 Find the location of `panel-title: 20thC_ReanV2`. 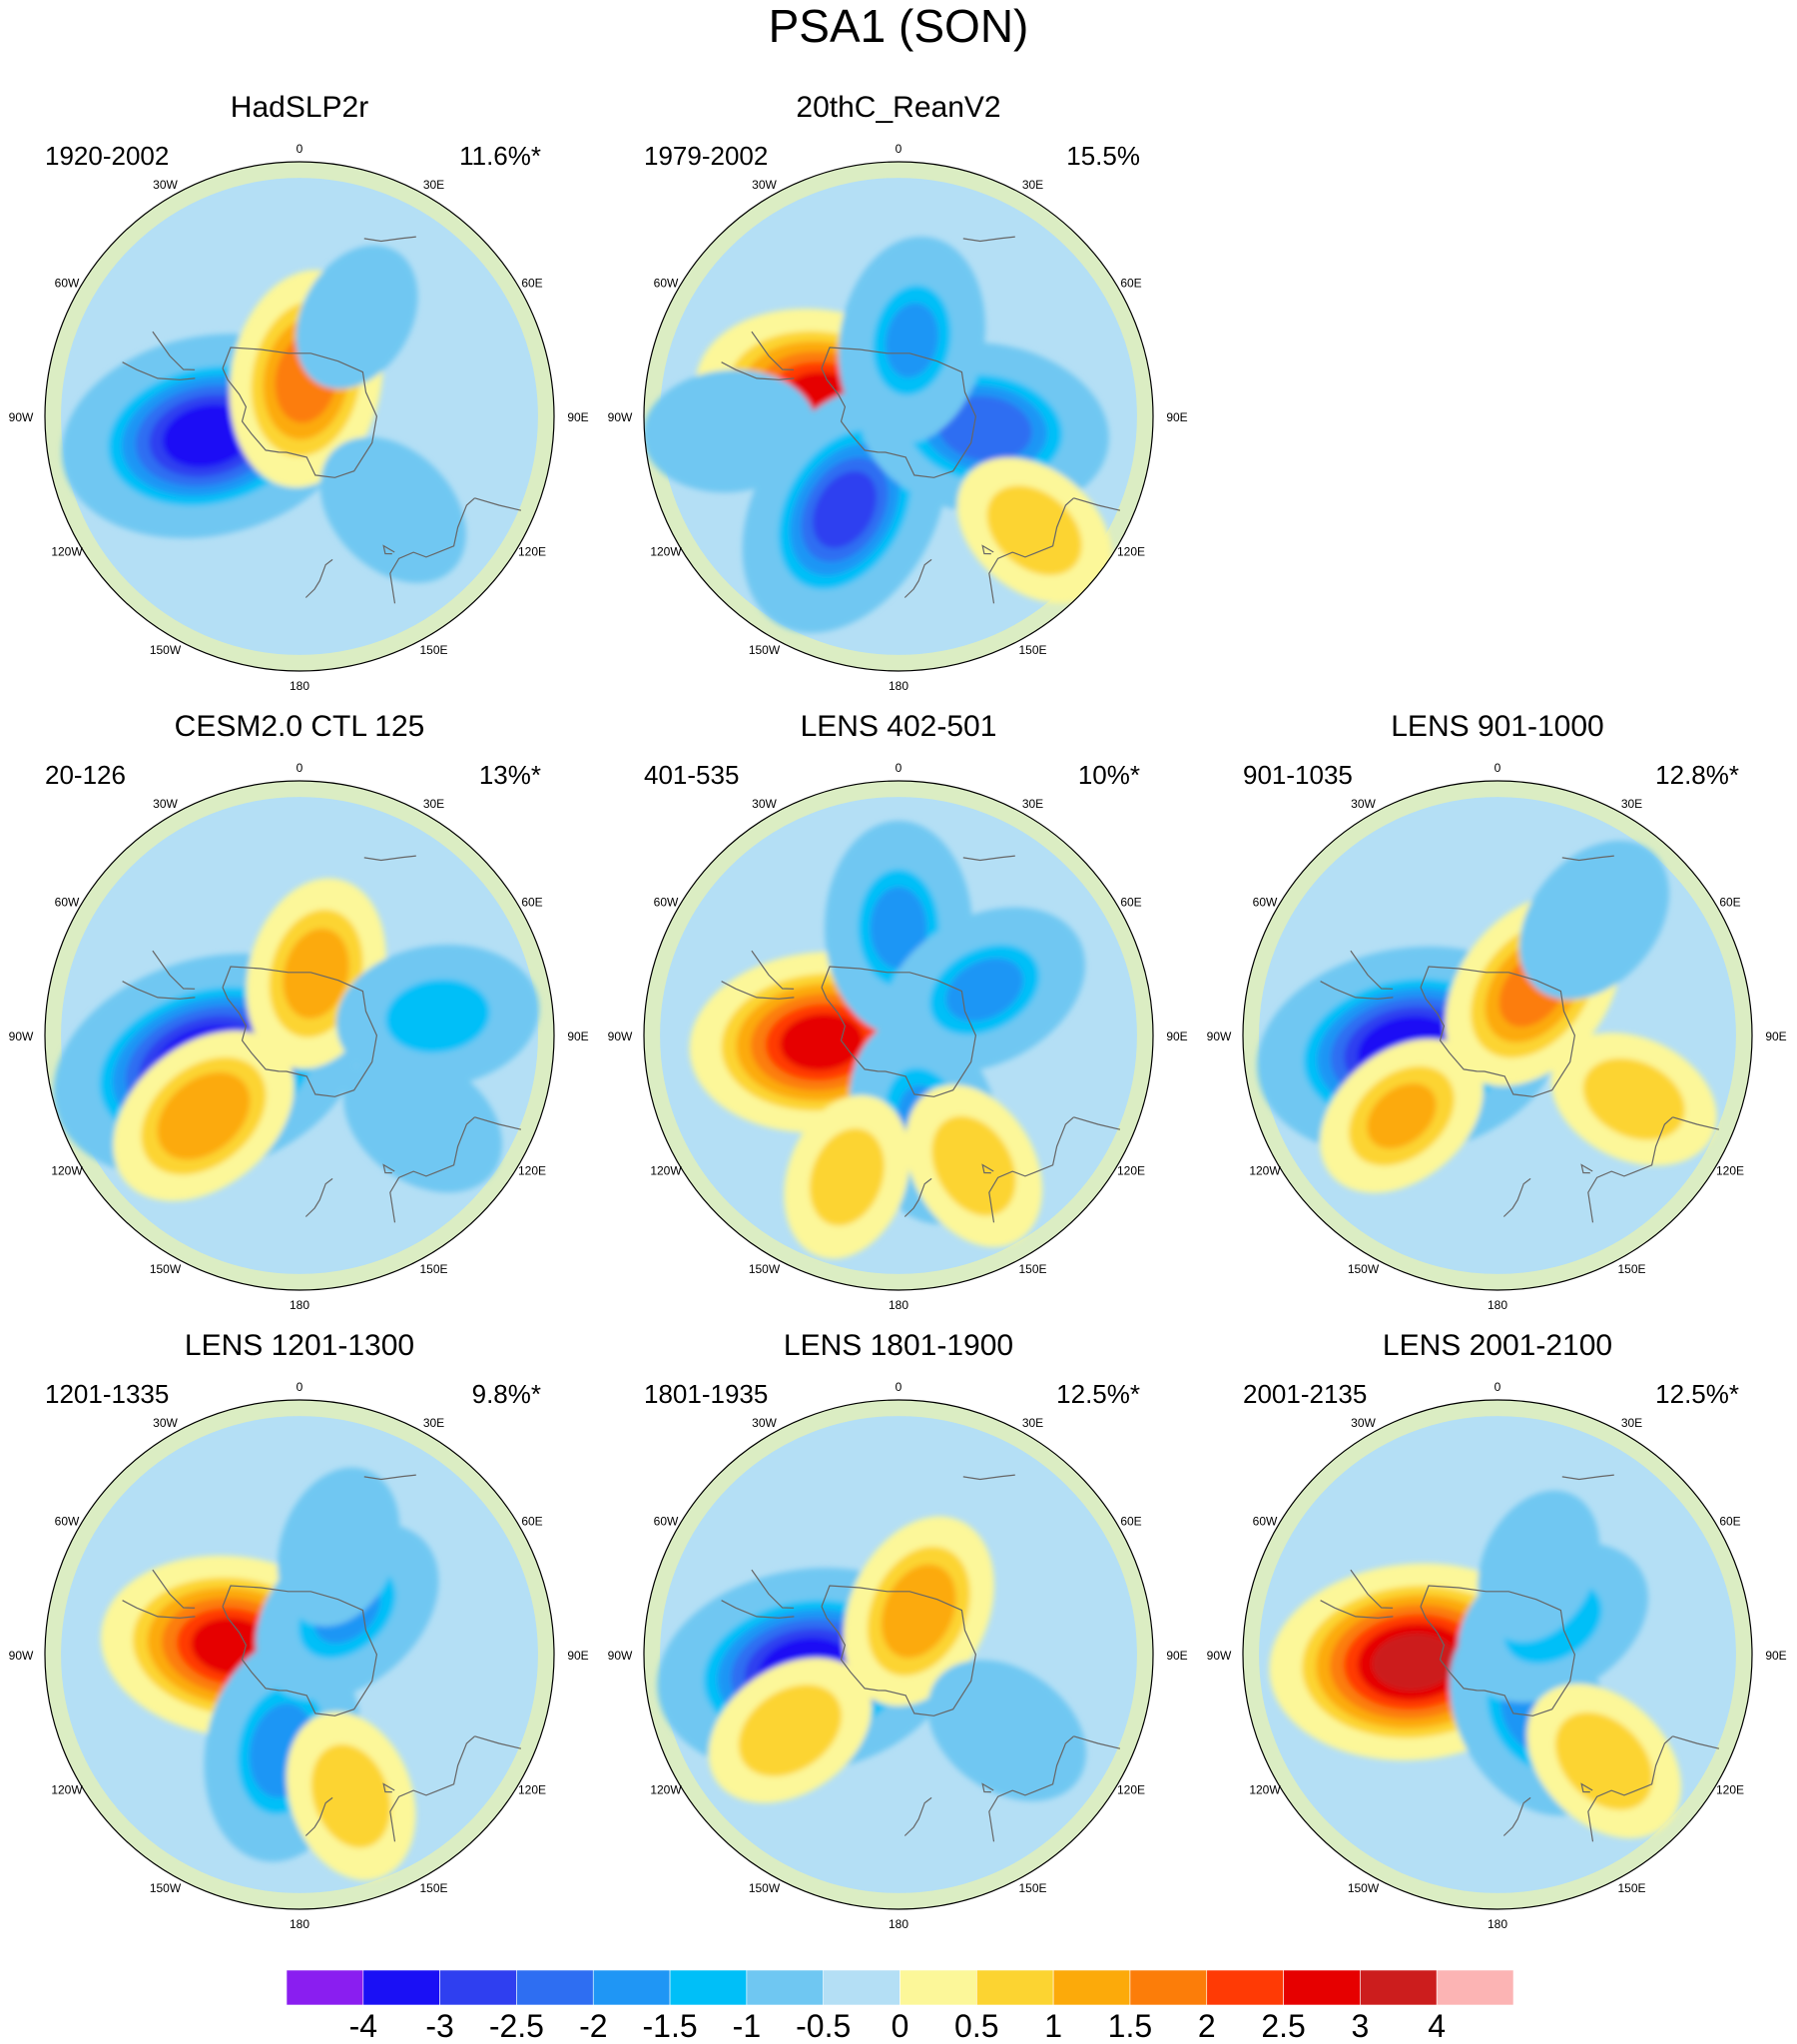

panel-title: 20thC_ReanV2 is located at coordinates (898, 107).